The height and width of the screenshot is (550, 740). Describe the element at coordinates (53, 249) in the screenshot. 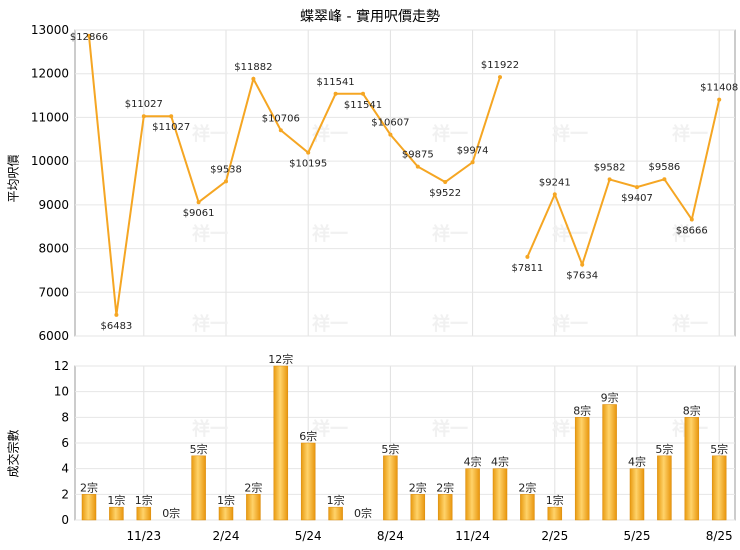

I see `price-tick-label: 8000` at that location.